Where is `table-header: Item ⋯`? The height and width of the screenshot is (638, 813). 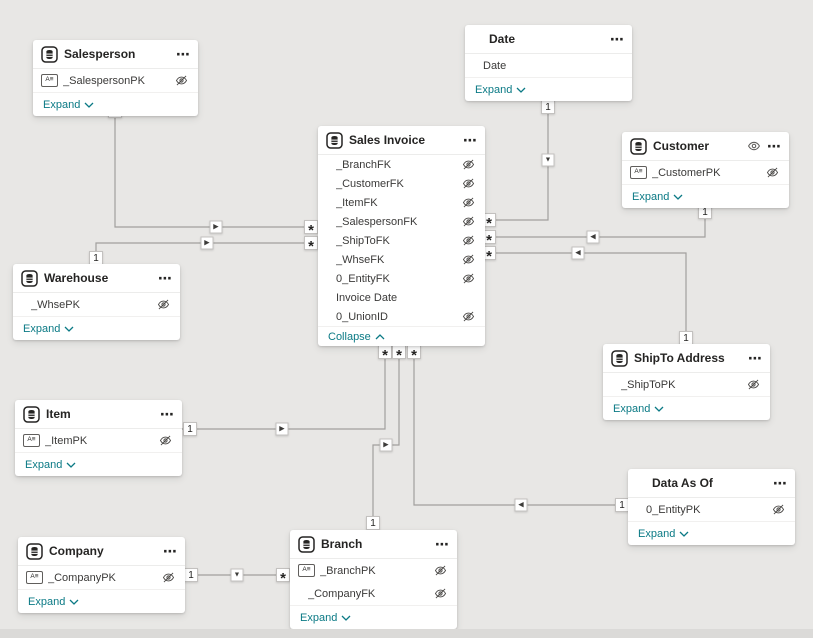 table-header: Item ⋯ is located at coordinates (98, 414).